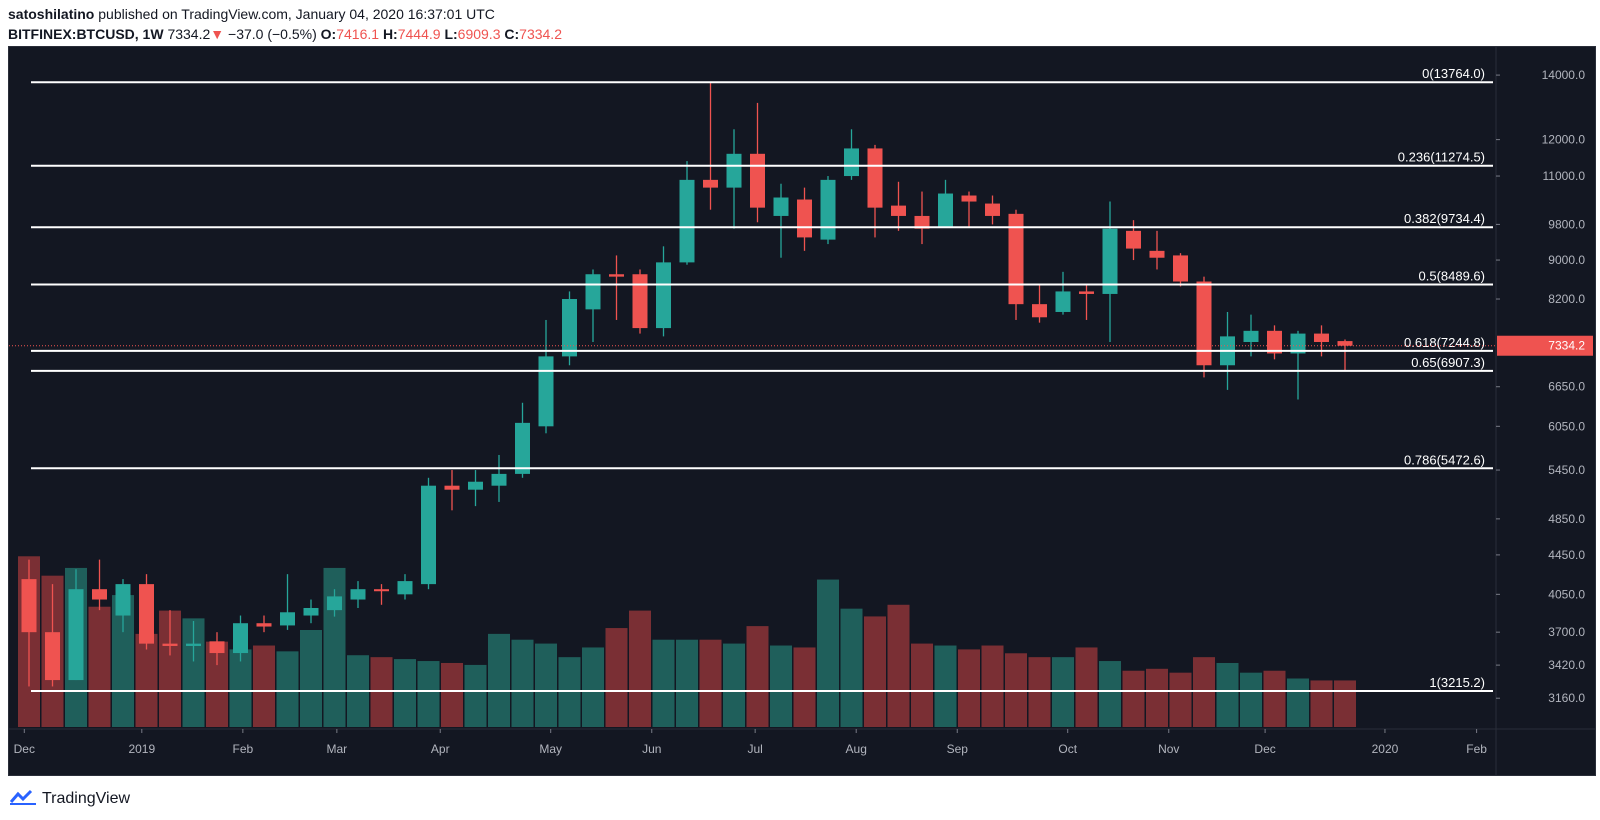 The width and height of the screenshot is (1600, 820). I want to click on fib-level-label: 0.65(6907.3), so click(1448, 362).